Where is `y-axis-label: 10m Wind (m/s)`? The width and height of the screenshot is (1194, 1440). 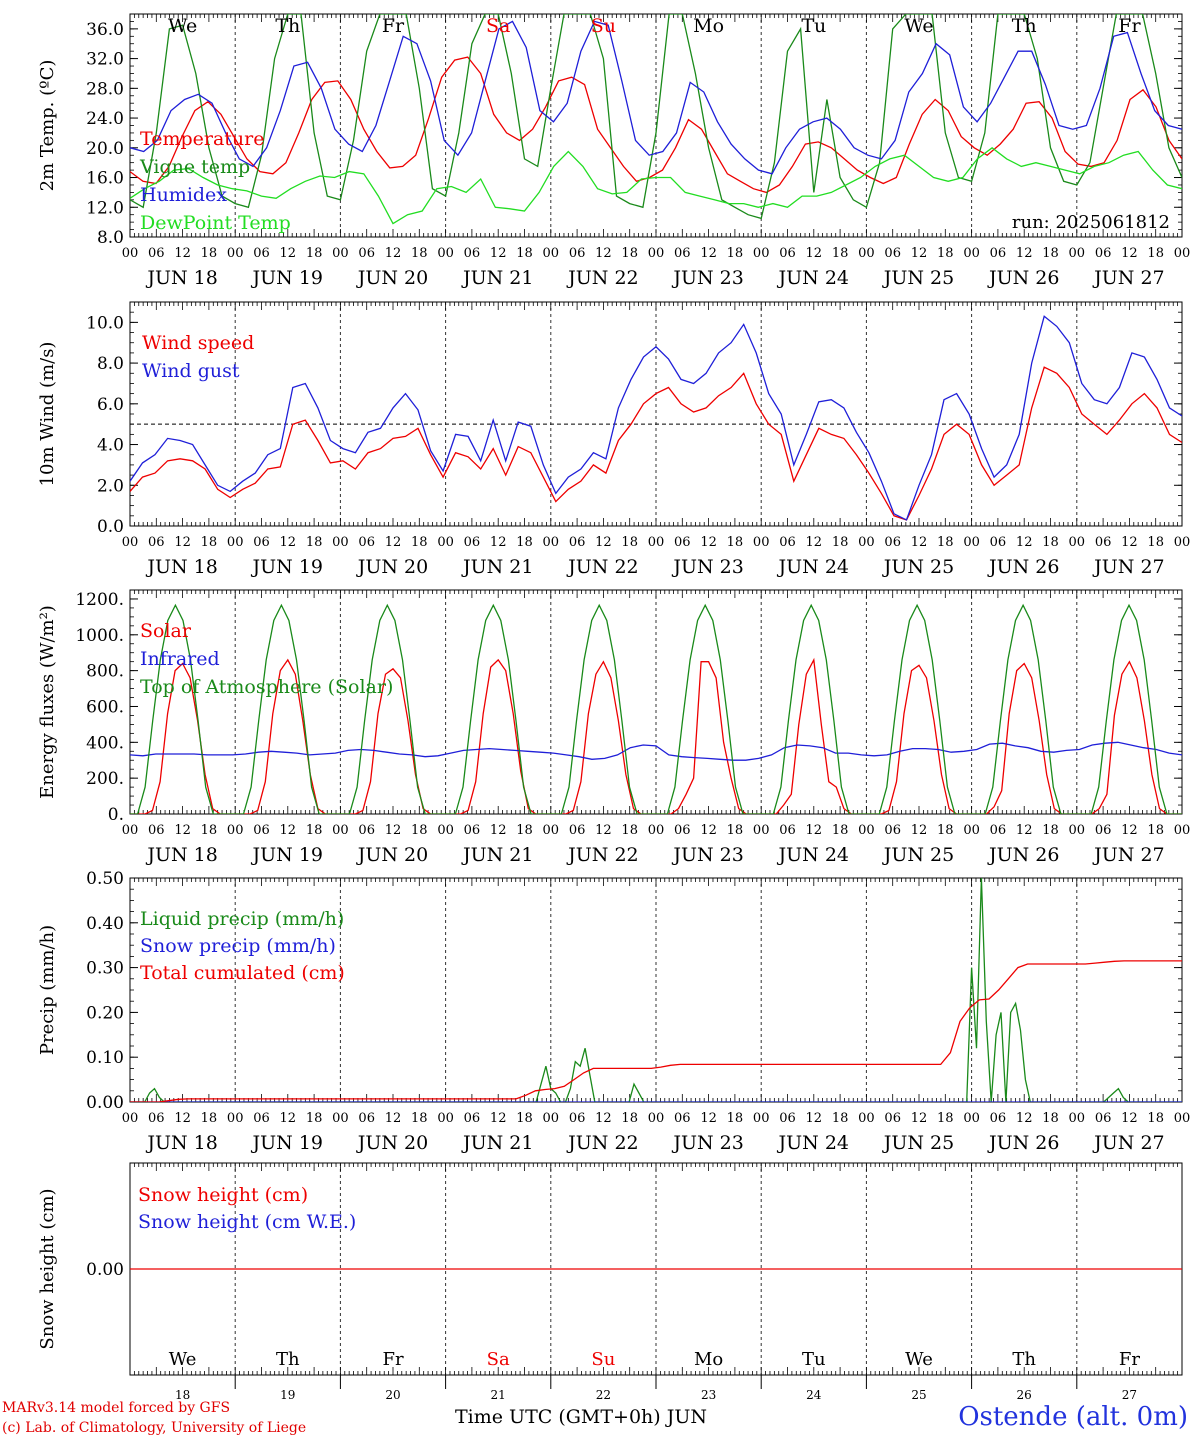 y-axis-label: 10m Wind (m/s) is located at coordinates (47, 414).